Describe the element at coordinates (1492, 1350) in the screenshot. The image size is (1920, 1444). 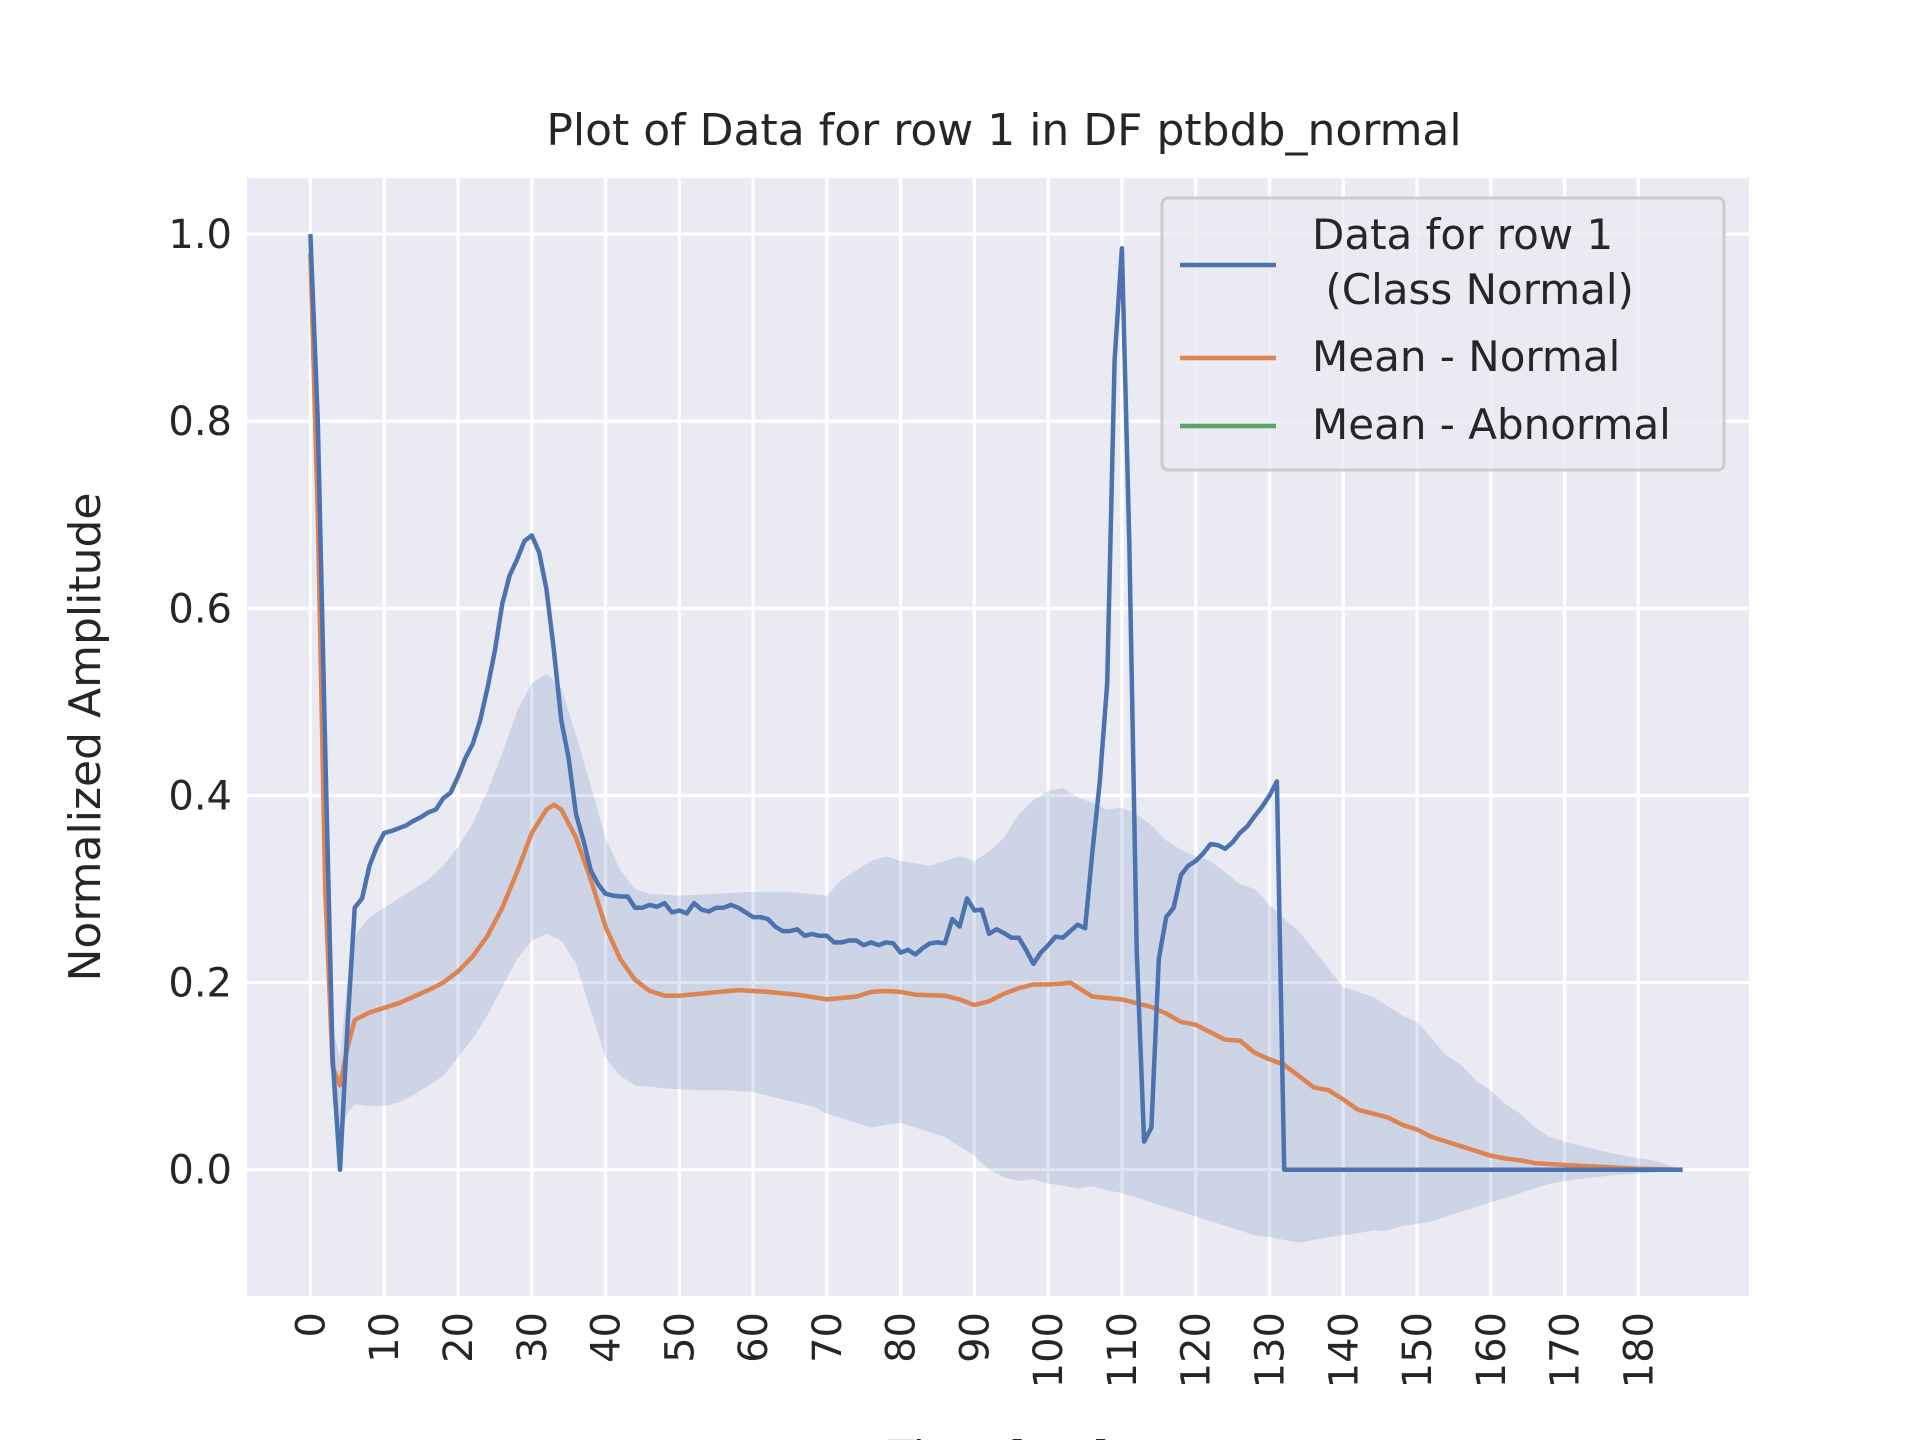
I see `x-tick-label: 160` at that location.